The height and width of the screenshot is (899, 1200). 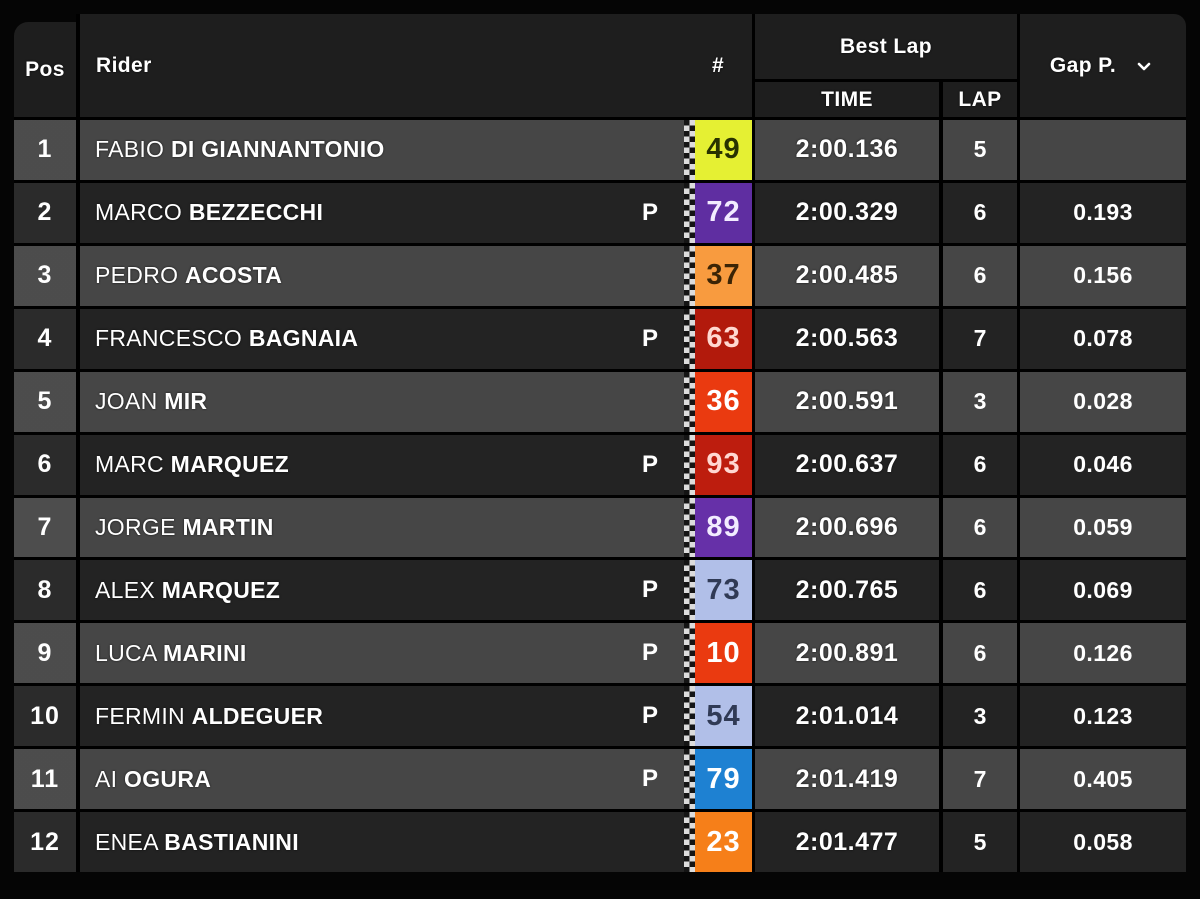 I want to click on rider-name: FRANCESCO BAGNAIA, so click(x=226, y=338).